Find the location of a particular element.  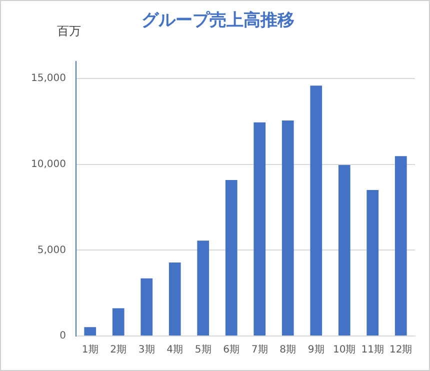

x-tick-label: 5期 is located at coordinates (203, 350).